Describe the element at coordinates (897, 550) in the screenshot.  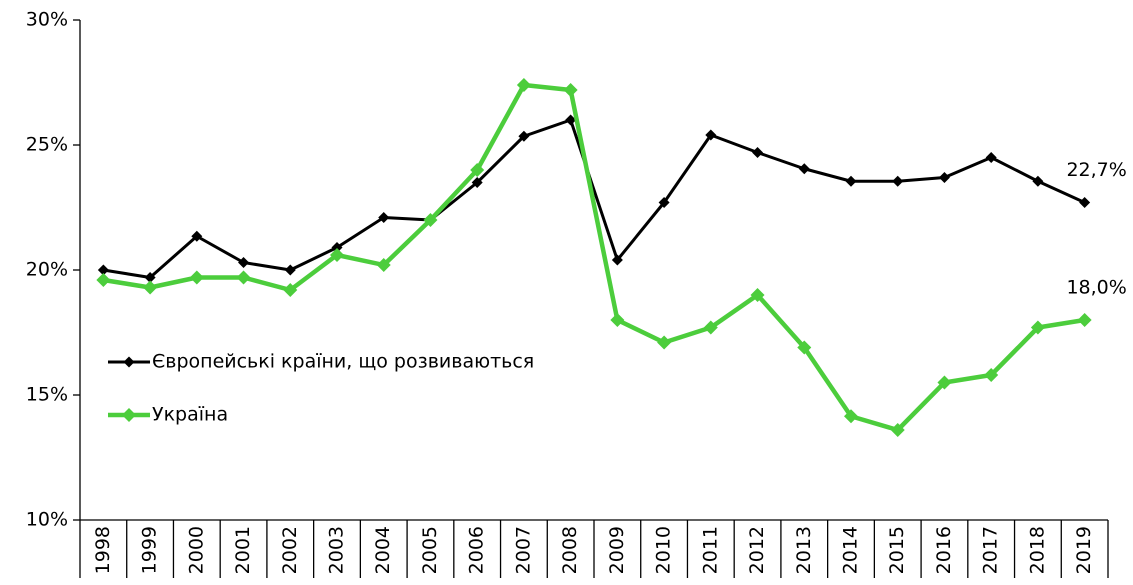
I see `x-tick-label: 2015` at that location.